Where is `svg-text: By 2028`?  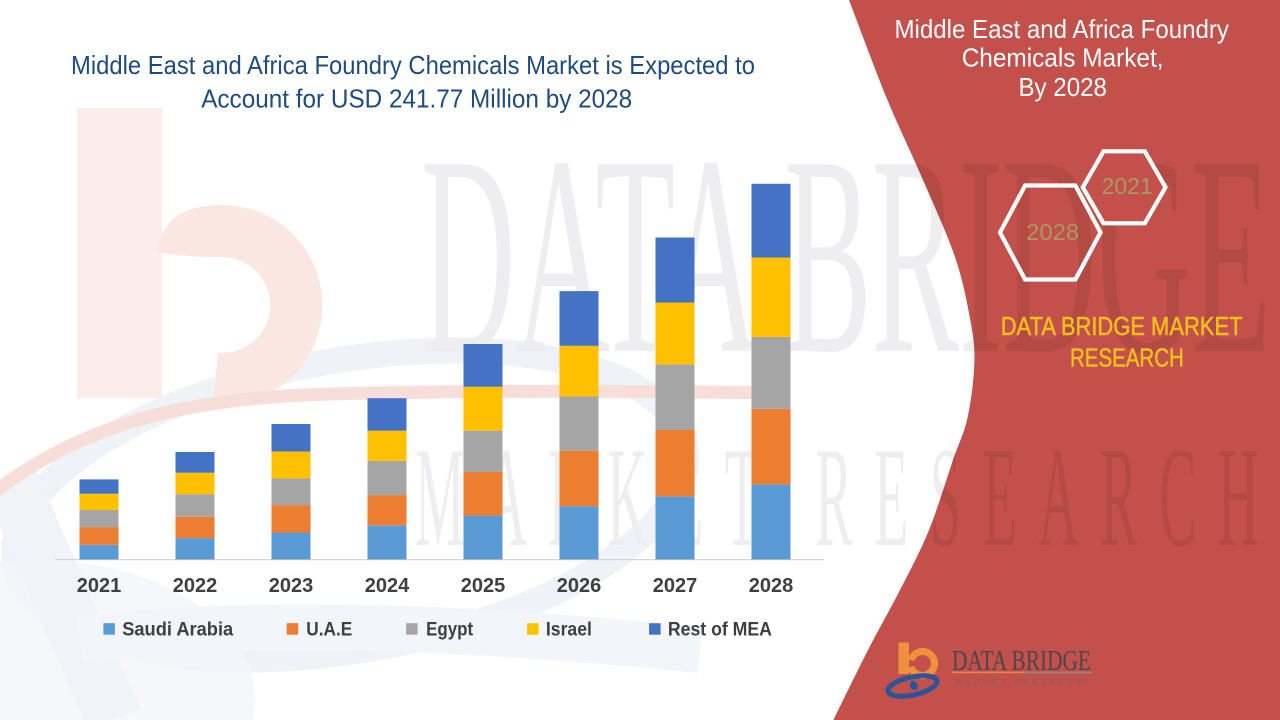 svg-text: By 2028 is located at coordinates (1062, 87).